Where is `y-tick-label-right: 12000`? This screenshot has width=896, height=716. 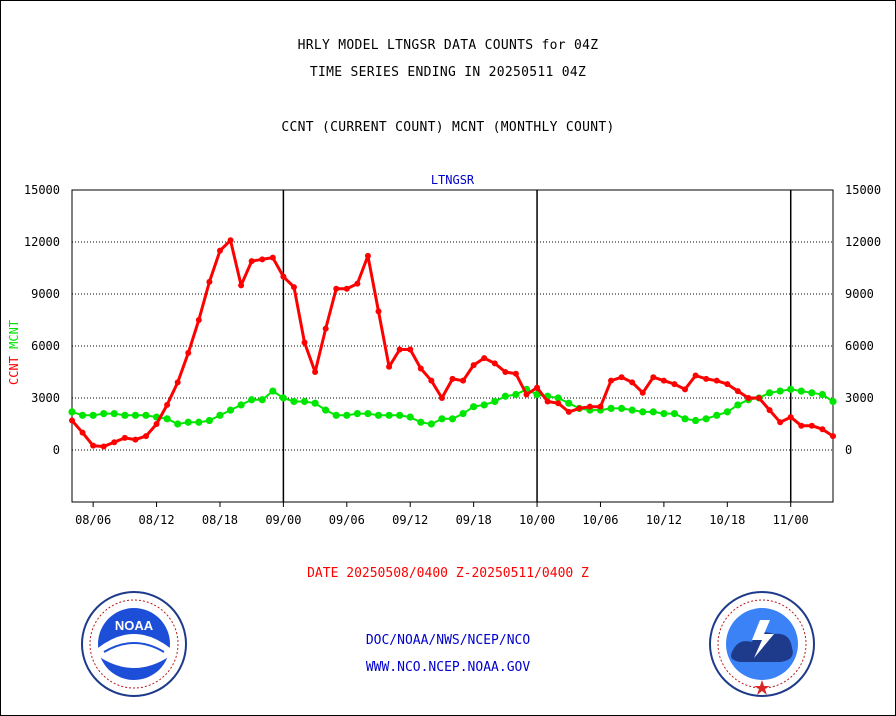 y-tick-label-right: 12000 is located at coordinates (863, 242).